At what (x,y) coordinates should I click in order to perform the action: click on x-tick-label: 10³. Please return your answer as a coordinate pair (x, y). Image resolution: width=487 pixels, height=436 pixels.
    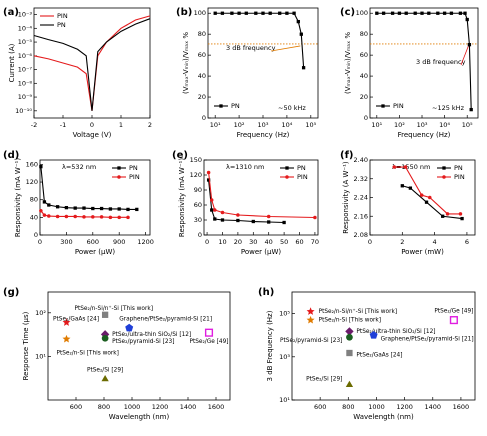
    Looking at the image, I should click on (263, 125).